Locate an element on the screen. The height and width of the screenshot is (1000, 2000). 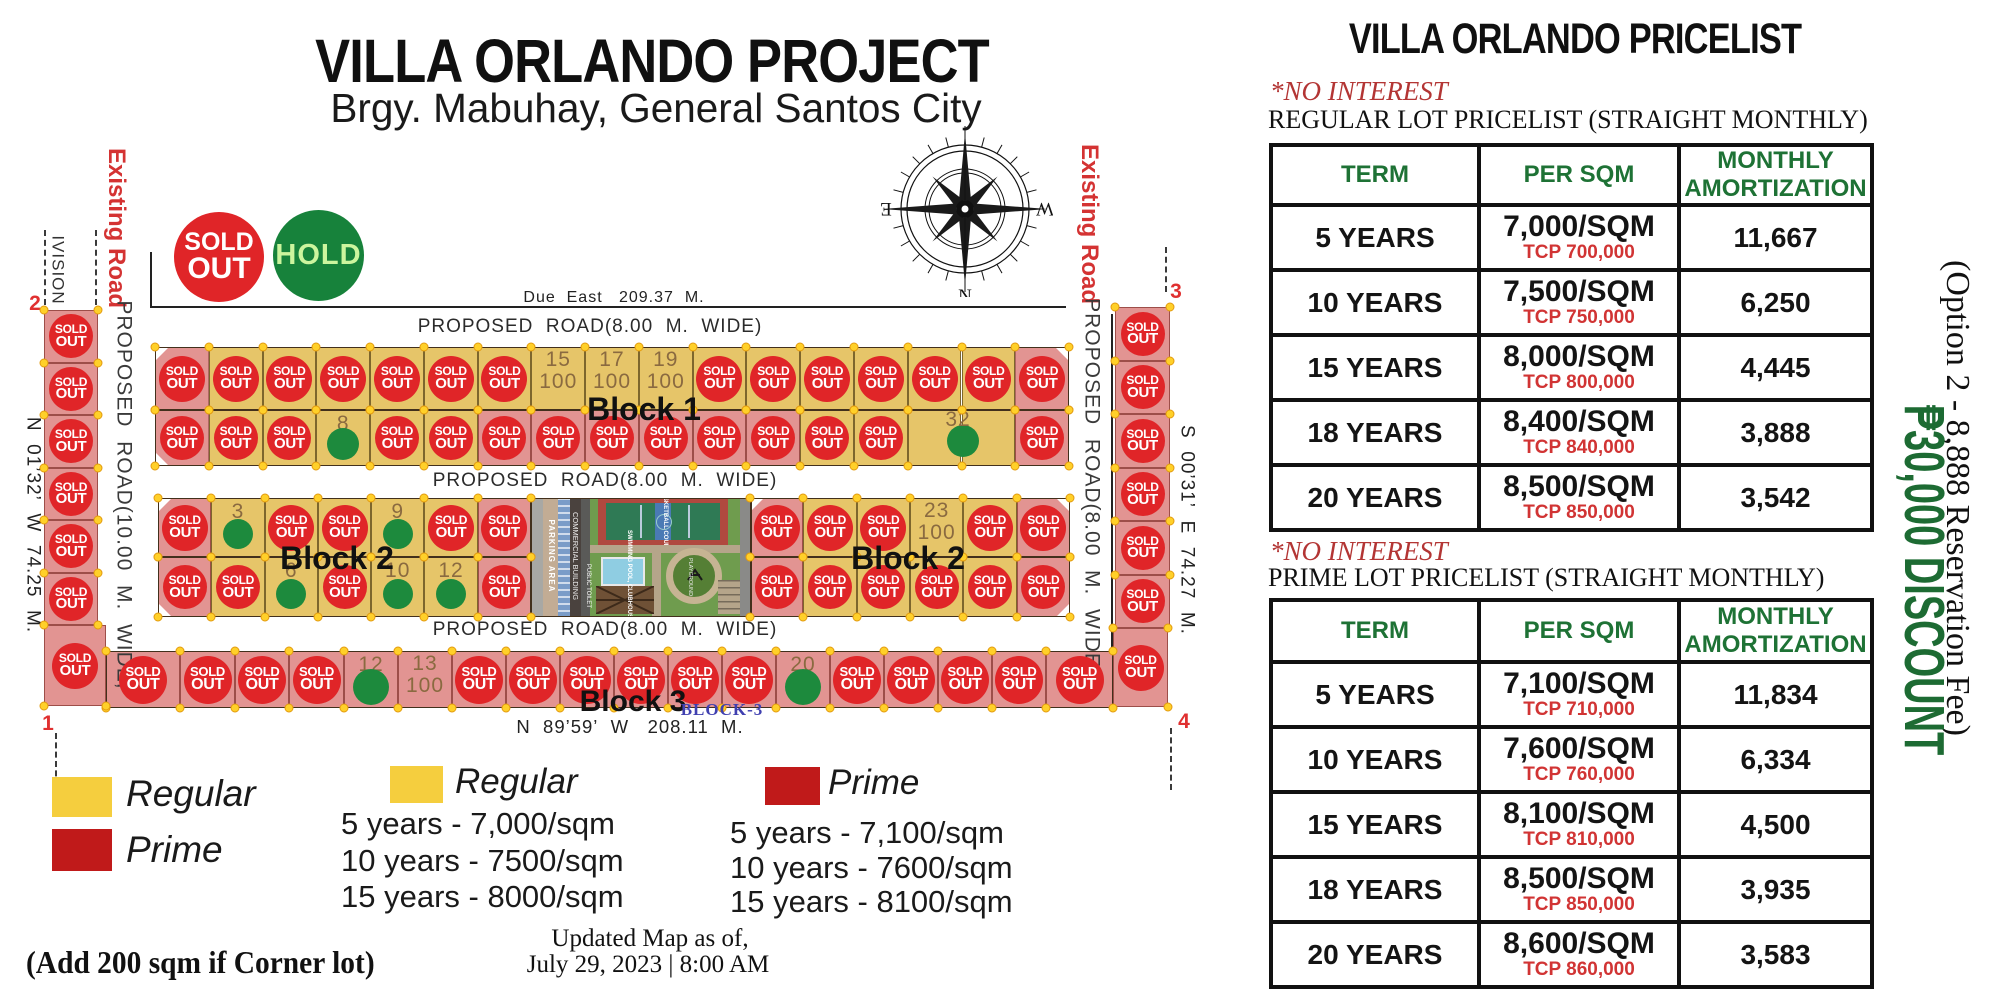
svg-text: W is located at coordinates (1044, 208).